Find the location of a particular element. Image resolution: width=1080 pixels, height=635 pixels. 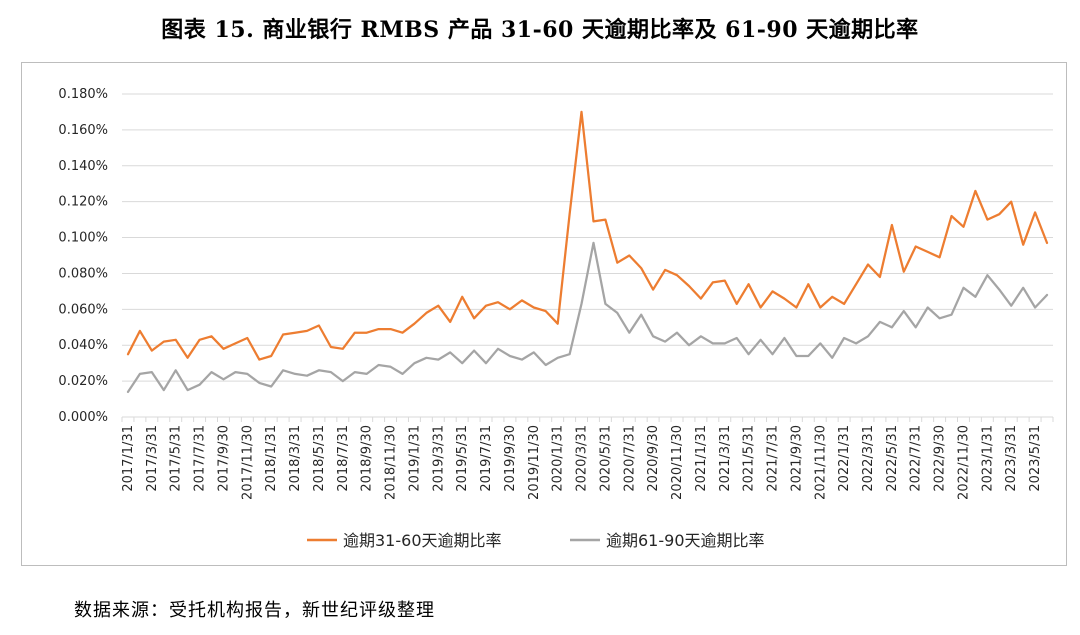

x-tick-label: 2019/5/31 is located at coordinates (462, 458).